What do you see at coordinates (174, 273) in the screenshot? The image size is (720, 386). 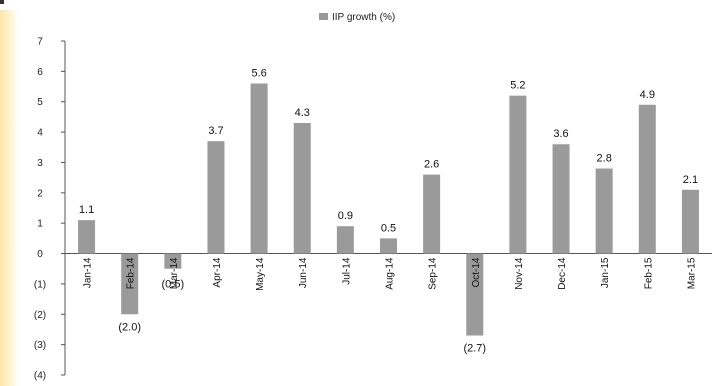 I see `x-tick-label: Mar-14` at bounding box center [174, 273].